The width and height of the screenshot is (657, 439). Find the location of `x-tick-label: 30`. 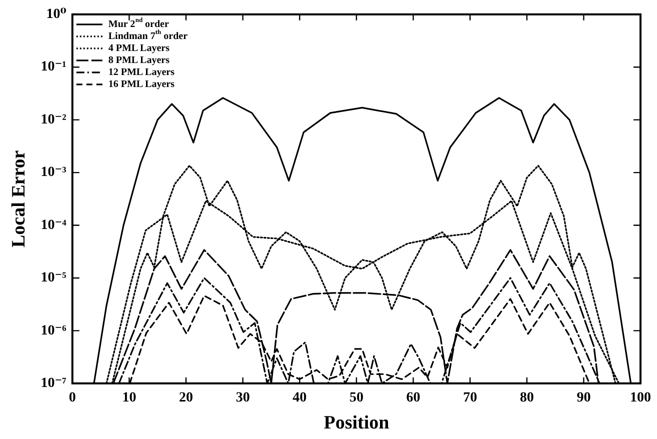

x-tick-label: 30 is located at coordinates (243, 398).